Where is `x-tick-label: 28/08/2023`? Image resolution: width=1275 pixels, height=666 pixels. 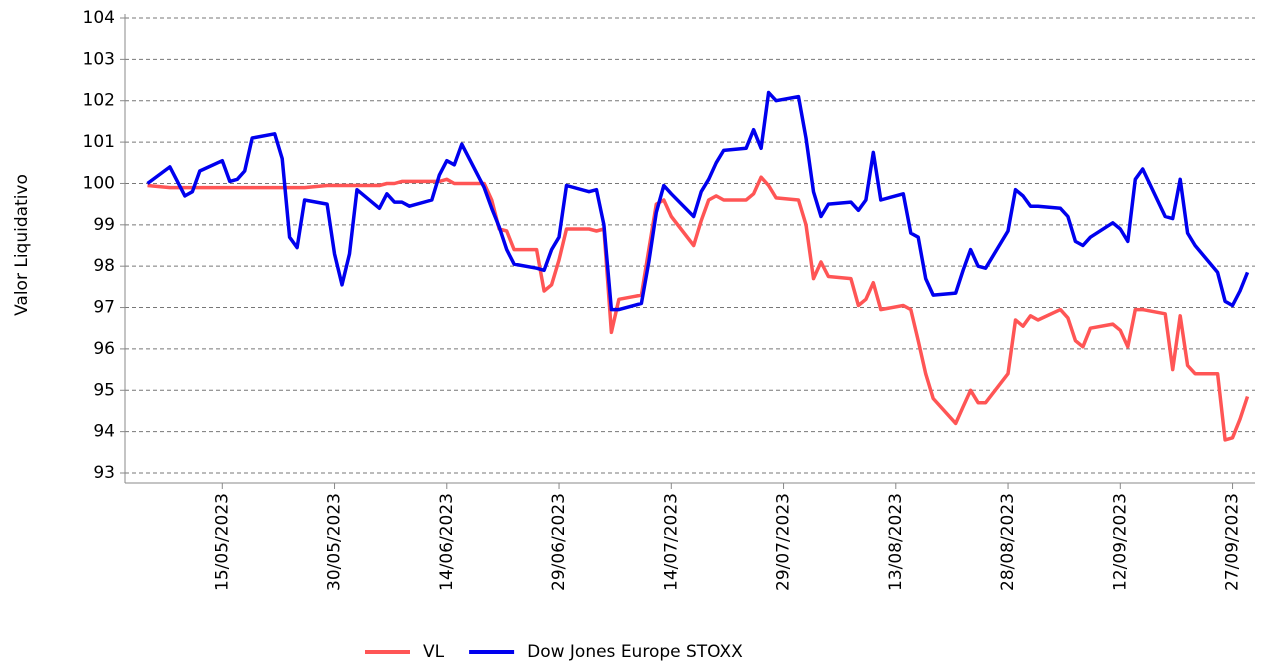
x-tick-label: 28/08/2023 is located at coordinates (1008, 542).